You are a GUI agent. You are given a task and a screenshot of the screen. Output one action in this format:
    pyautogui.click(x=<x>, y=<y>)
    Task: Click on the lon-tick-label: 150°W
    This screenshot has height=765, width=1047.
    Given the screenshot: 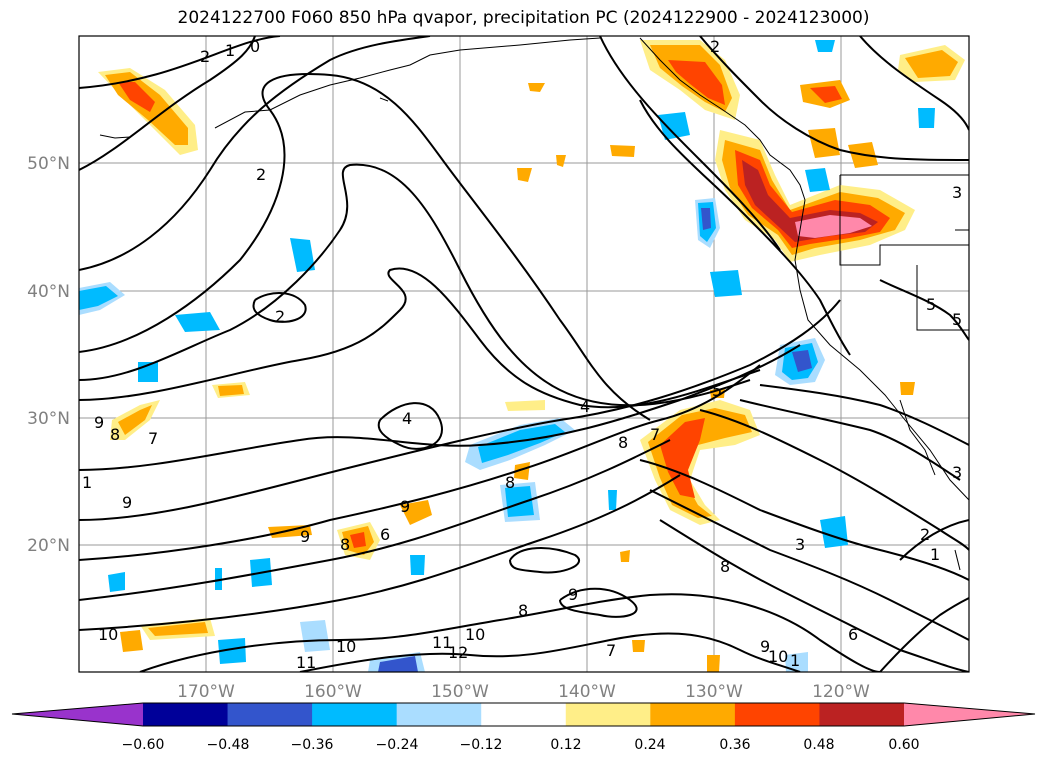 What is the action you would take?
    pyautogui.click(x=460, y=692)
    